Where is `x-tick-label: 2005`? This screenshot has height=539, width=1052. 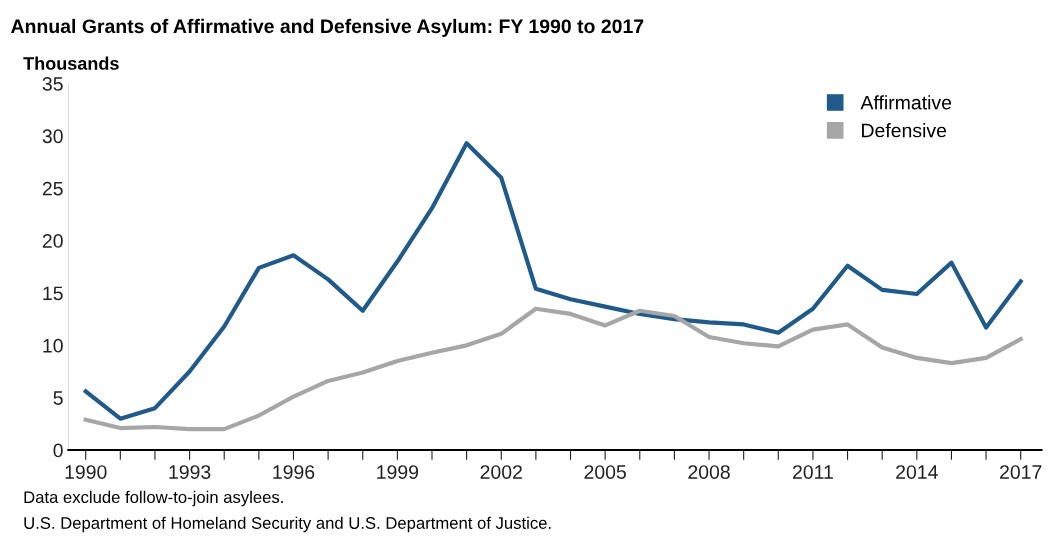 x-tick-label: 2005 is located at coordinates (605, 472).